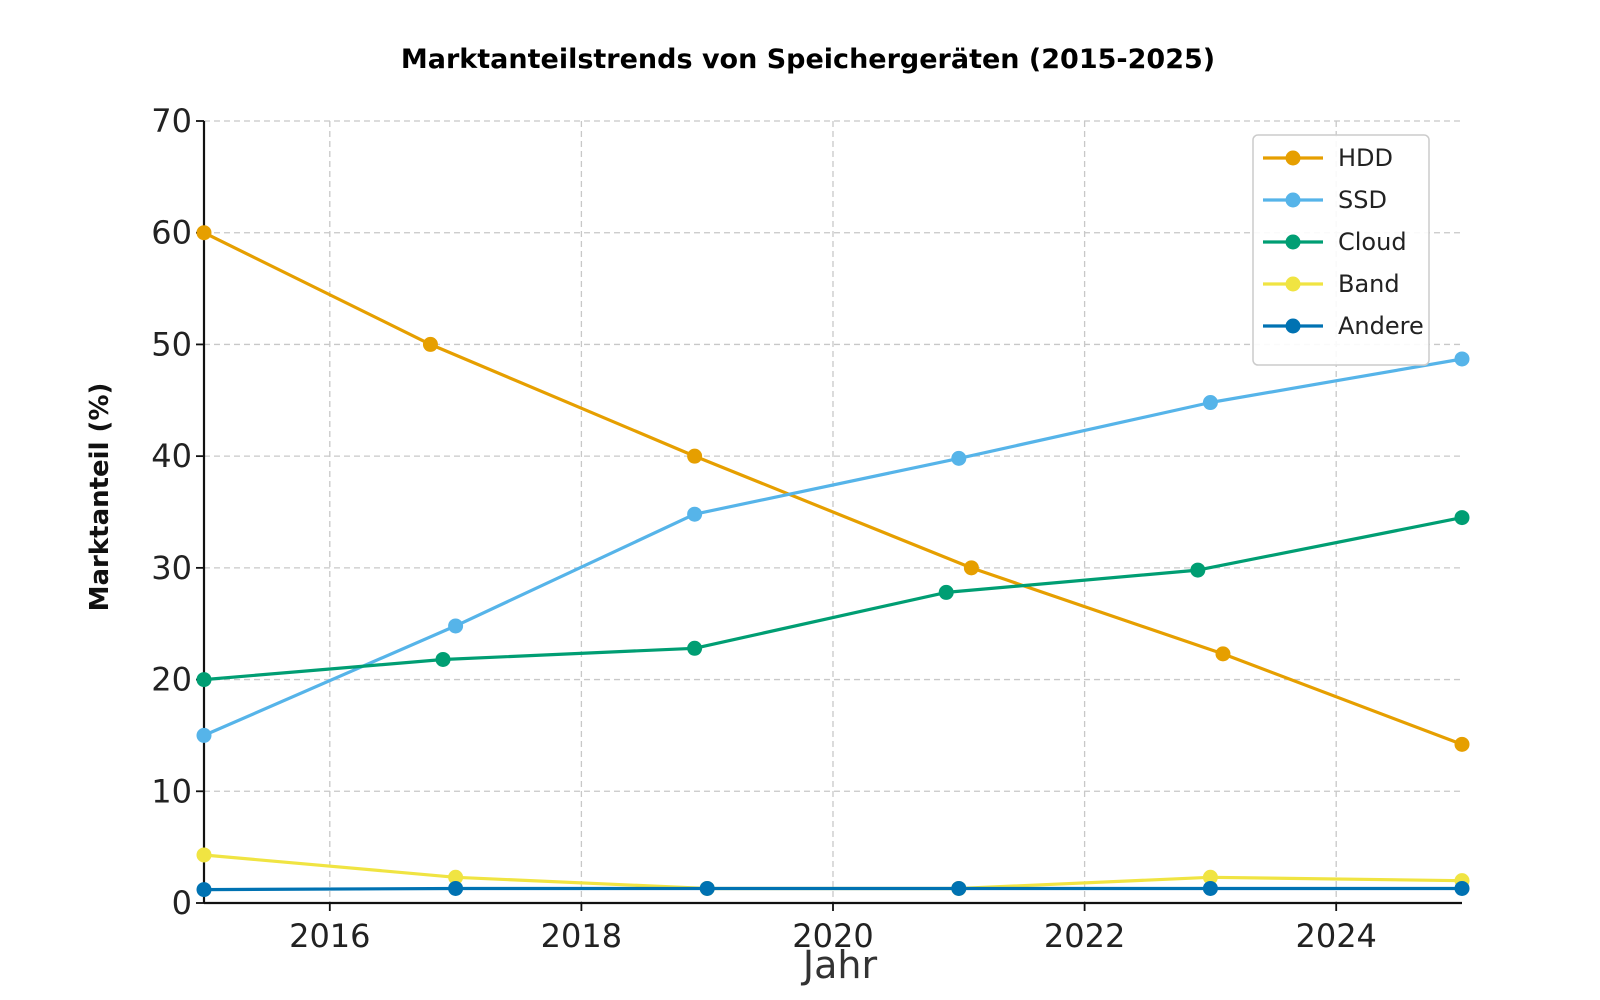  Describe the element at coordinates (1293, 326) in the screenshot. I see `legend-marker-andere` at that location.